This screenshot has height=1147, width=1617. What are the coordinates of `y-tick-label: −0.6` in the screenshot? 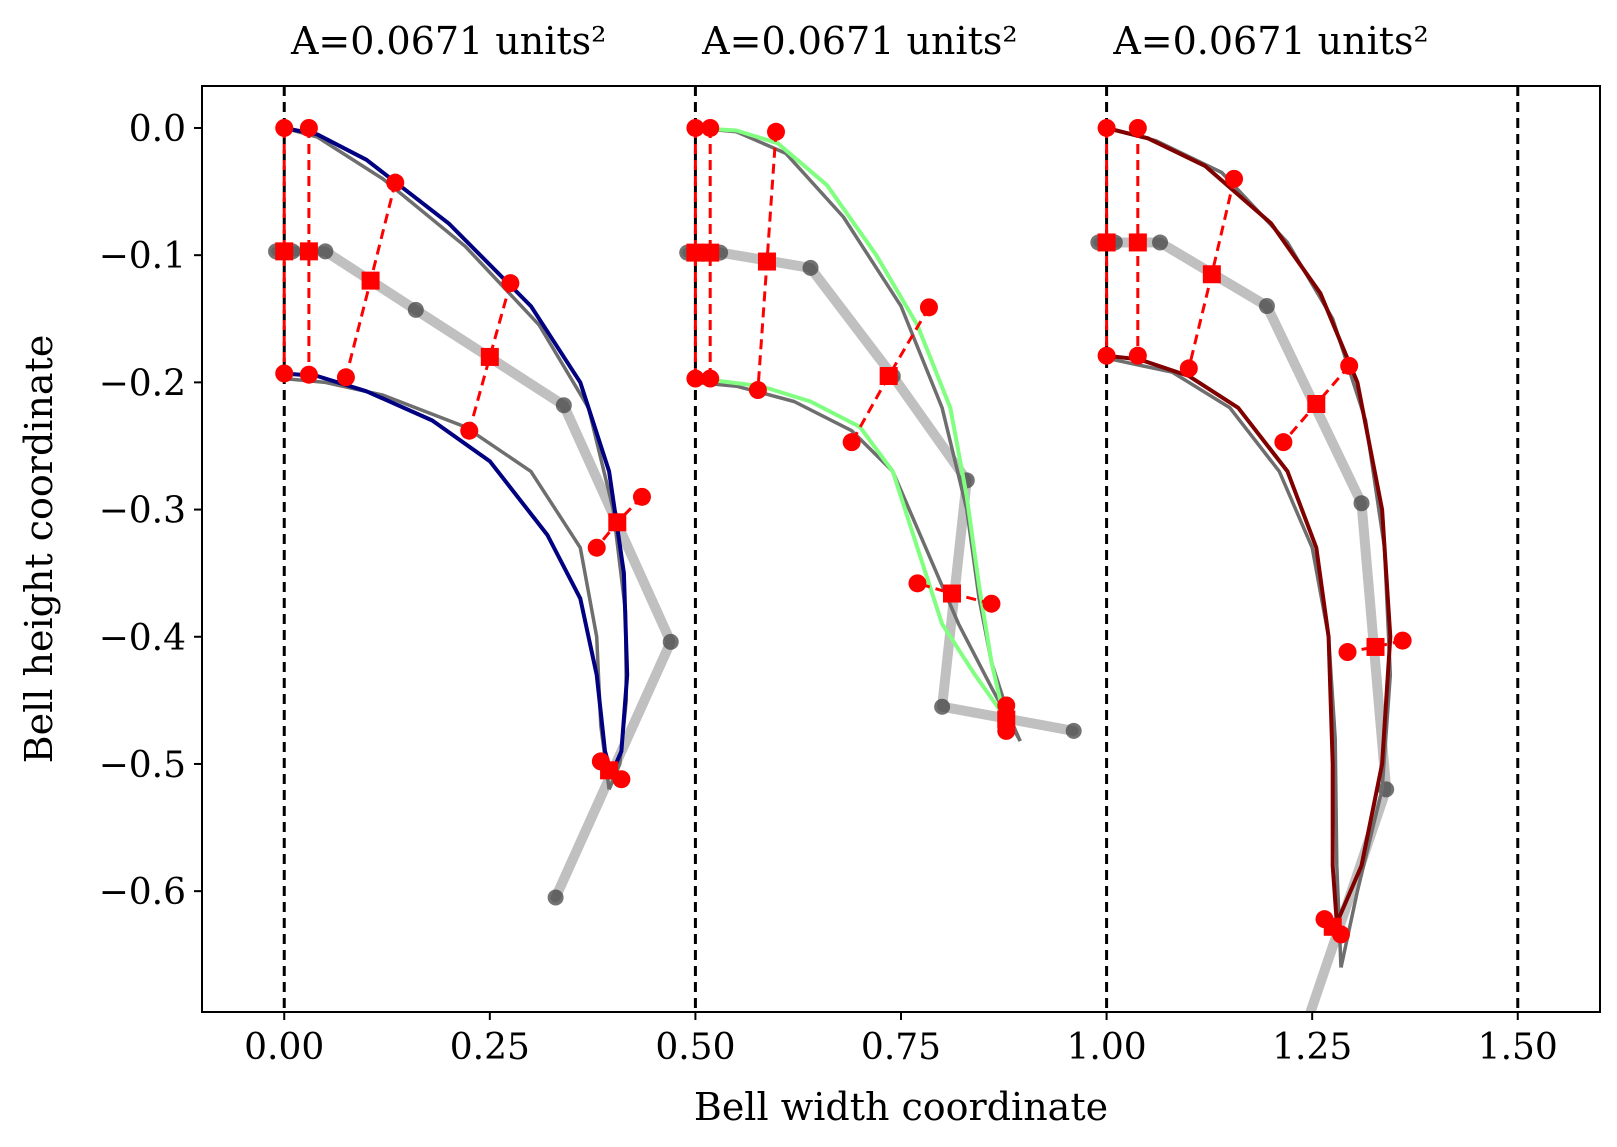 It's located at (142, 892).